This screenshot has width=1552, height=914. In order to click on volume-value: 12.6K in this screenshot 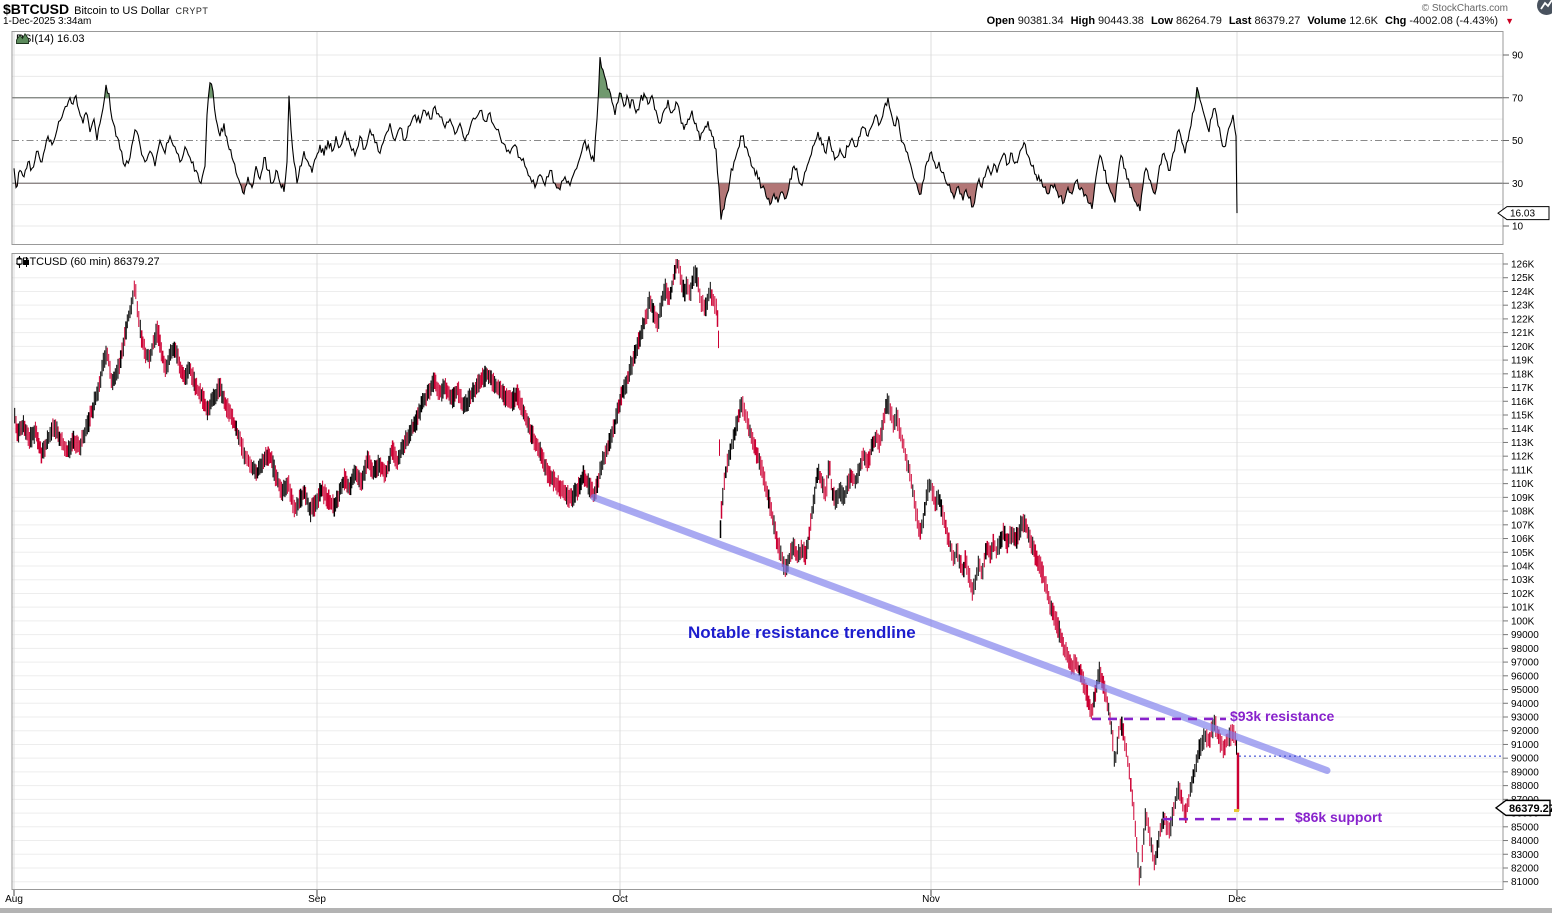, I will do `click(1364, 21)`.